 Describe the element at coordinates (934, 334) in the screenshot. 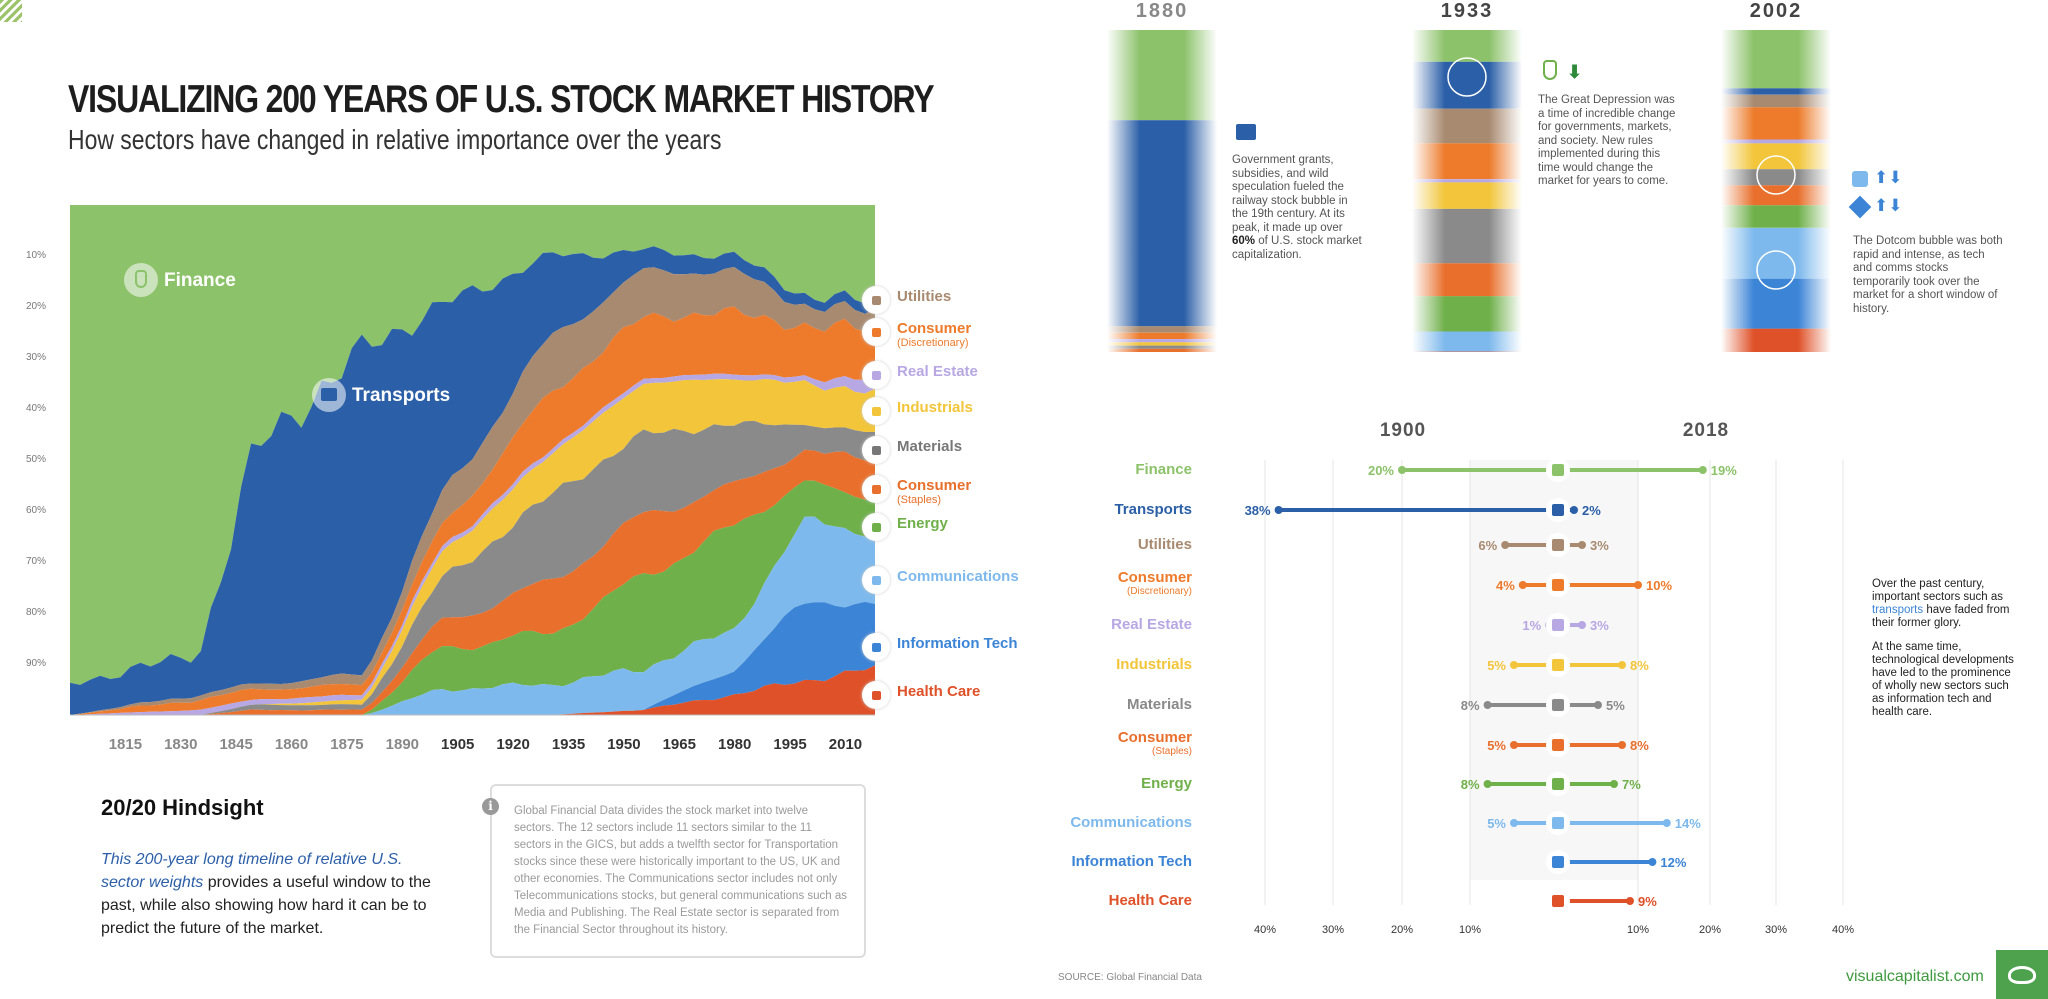

I see `legend-label: Consumer (Discretionary)` at that location.